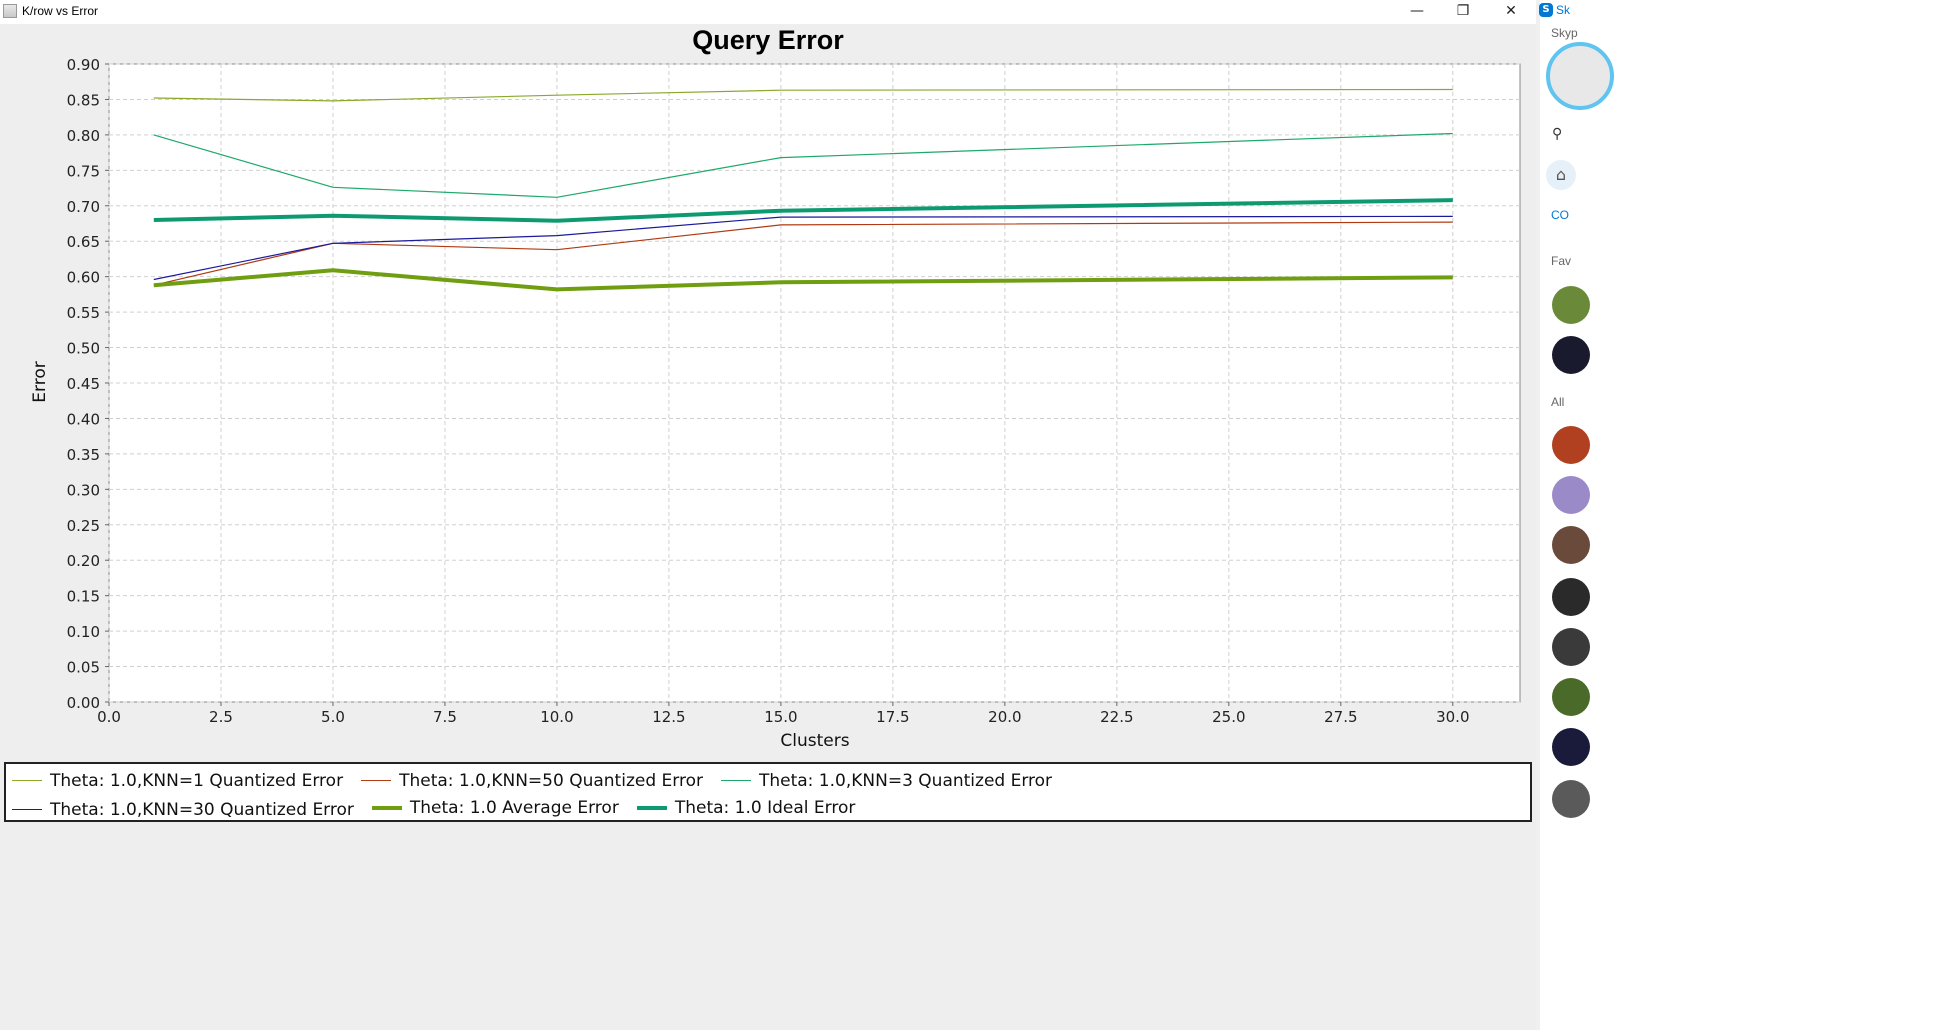 The image size is (1959, 1030). I want to click on close-button: ✕, so click(1511, 11).